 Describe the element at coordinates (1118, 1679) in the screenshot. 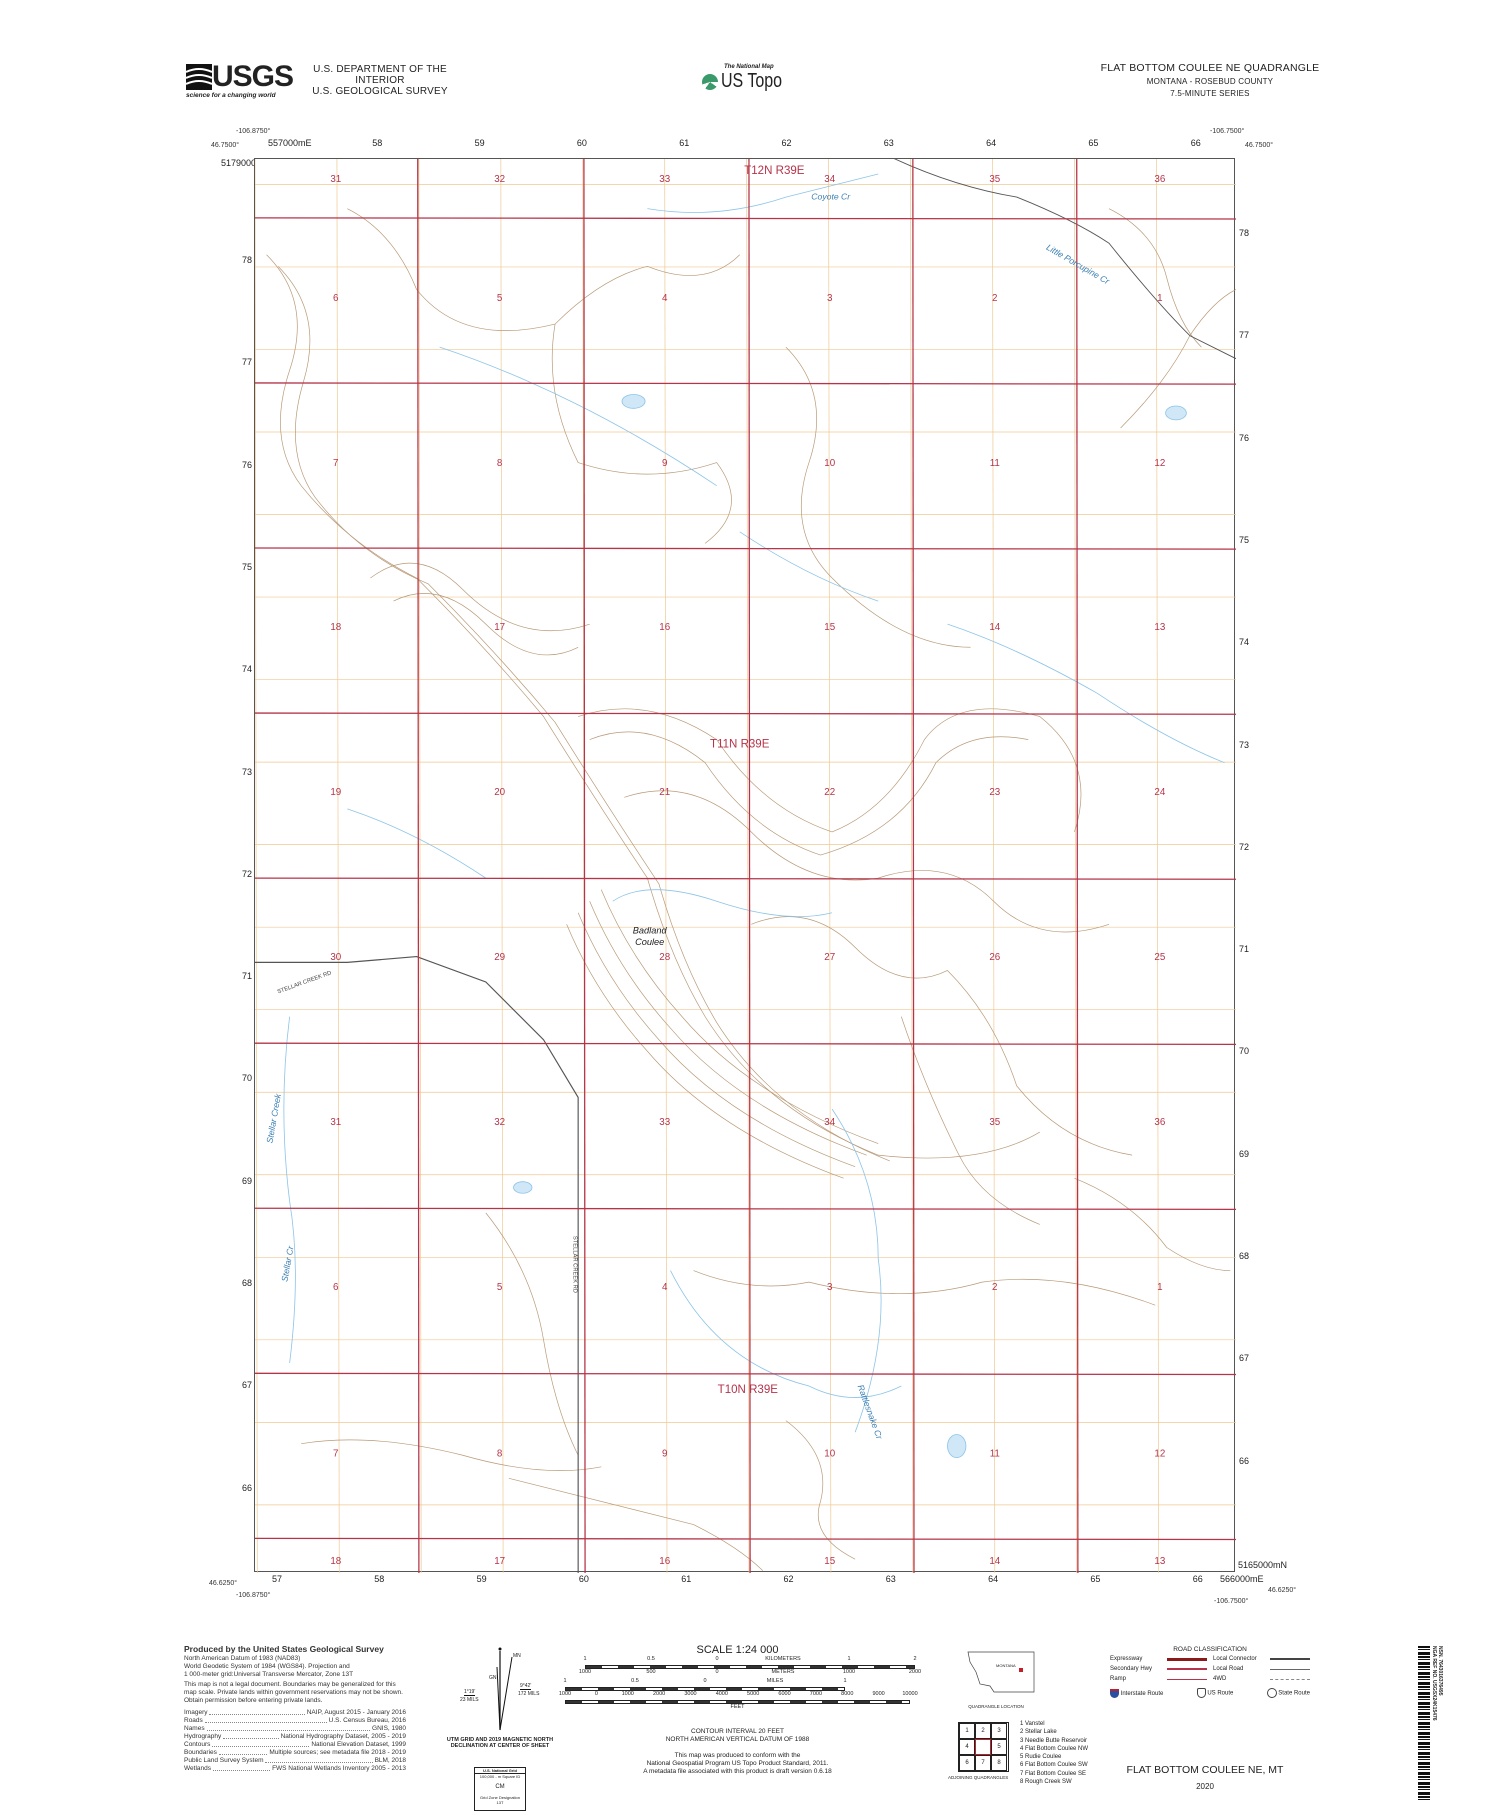

I see `road-class-label: Ramp` at that location.